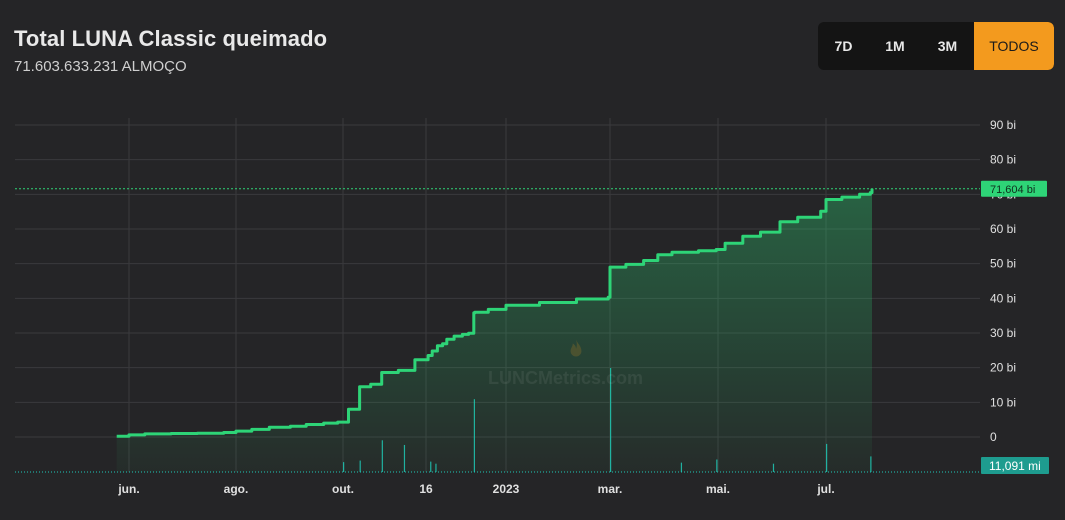 The width and height of the screenshot is (1065, 520). I want to click on range-7d-button: 7D, so click(843, 46).